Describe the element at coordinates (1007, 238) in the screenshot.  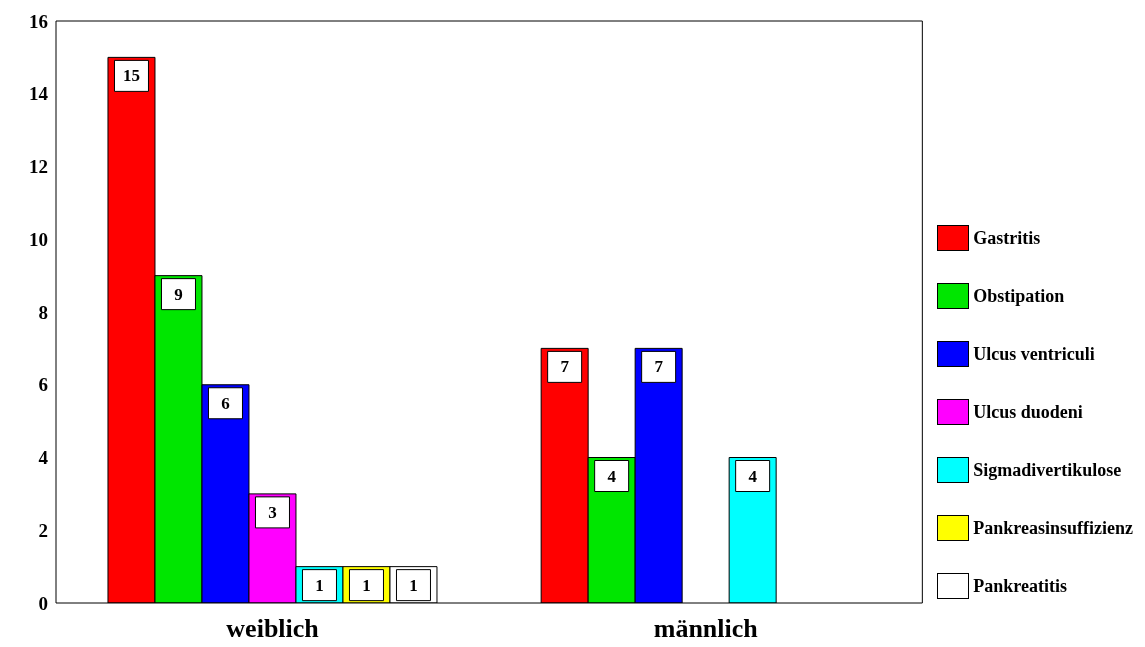
I see `legend-label: Gastritis` at that location.